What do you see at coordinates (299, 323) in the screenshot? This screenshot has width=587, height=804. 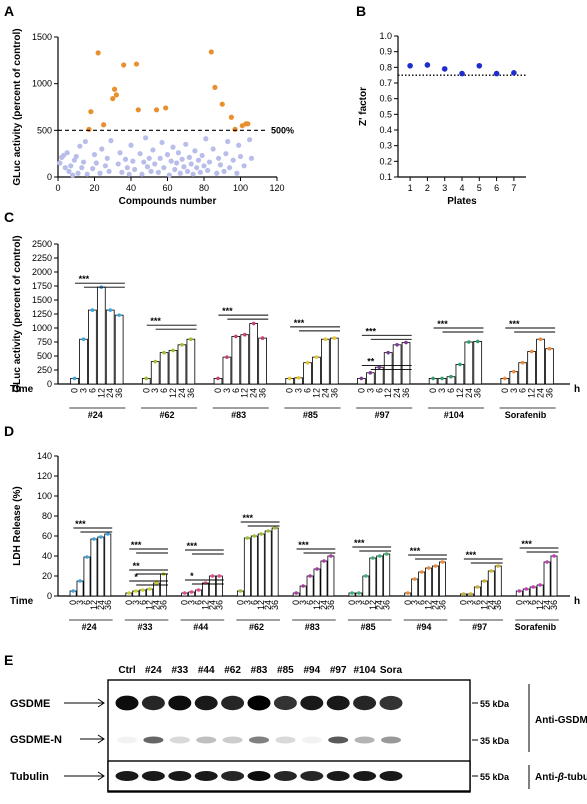 I see `c-sig-bracket-label: ***` at bounding box center [299, 323].